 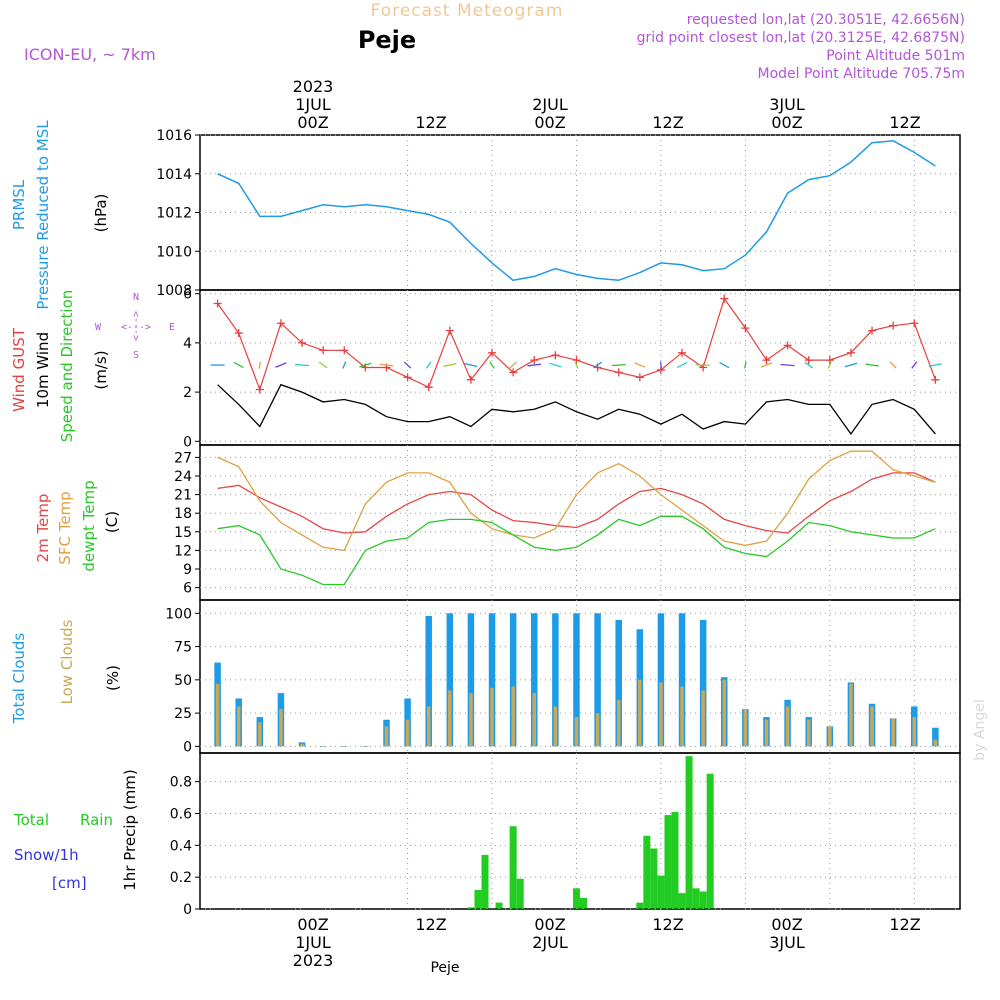 What do you see at coordinates (187, 393) in the screenshot?
I see `y-tick-label: 2` at bounding box center [187, 393].